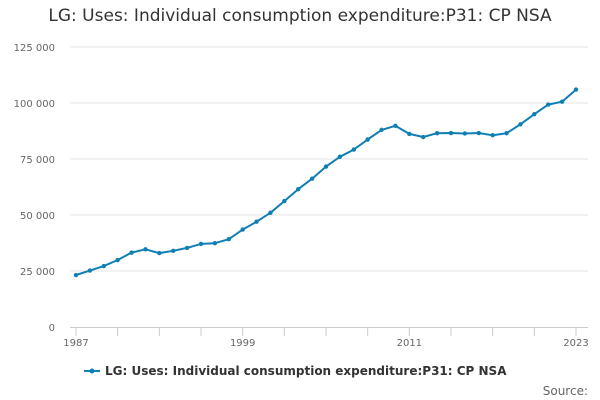 Image resolution: width=600 pixels, height=400 pixels. Describe the element at coordinates (325, 343) in the screenshot. I see `x-axis-labels: 1987 1999 2011 2023` at that location.